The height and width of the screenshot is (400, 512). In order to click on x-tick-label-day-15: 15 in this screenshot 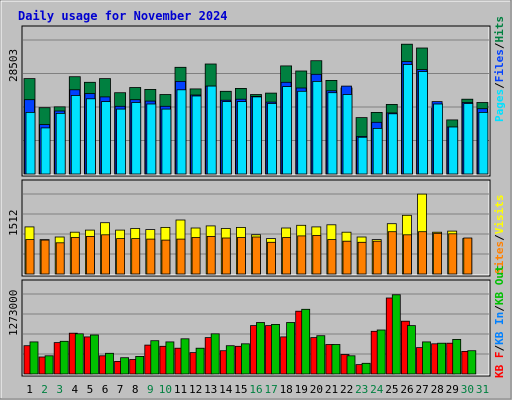, I will do `click(240, 389)`.